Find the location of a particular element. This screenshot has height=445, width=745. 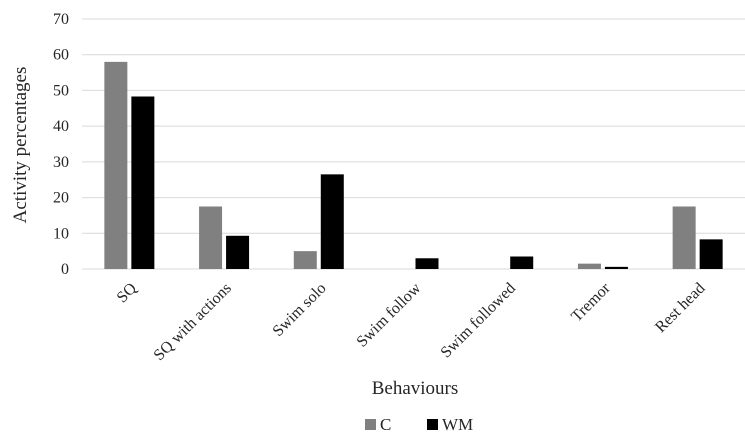

x-tick-label: Swim solo is located at coordinates (299, 310).